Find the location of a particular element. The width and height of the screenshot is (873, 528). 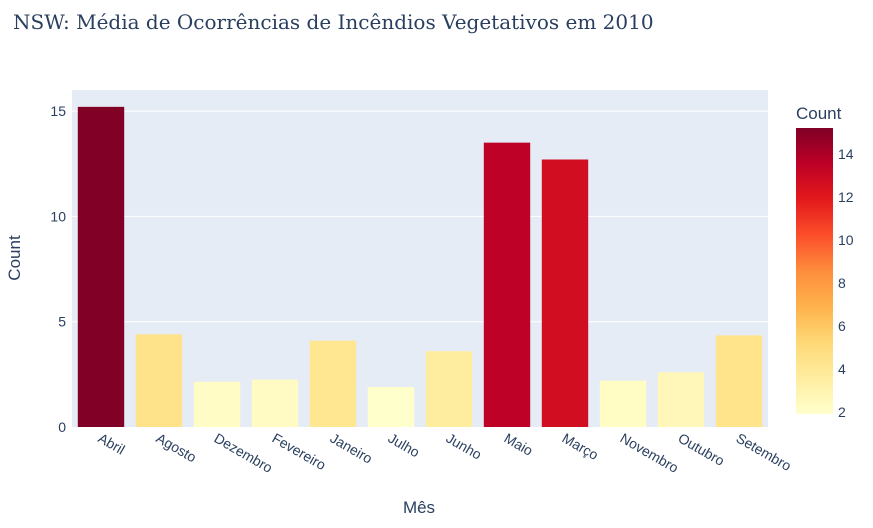

colorbar-tick-label: 10 is located at coordinates (846, 240).